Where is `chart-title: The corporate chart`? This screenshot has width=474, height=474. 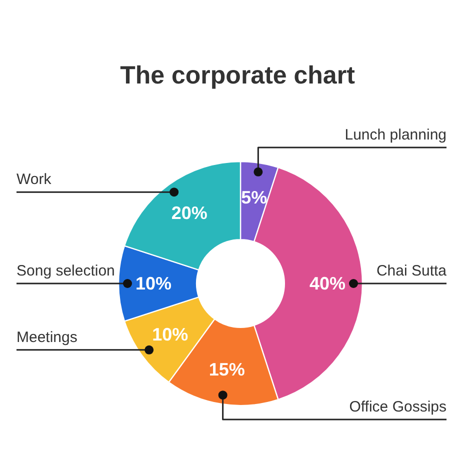 chart-title: The corporate chart is located at coordinates (238, 76).